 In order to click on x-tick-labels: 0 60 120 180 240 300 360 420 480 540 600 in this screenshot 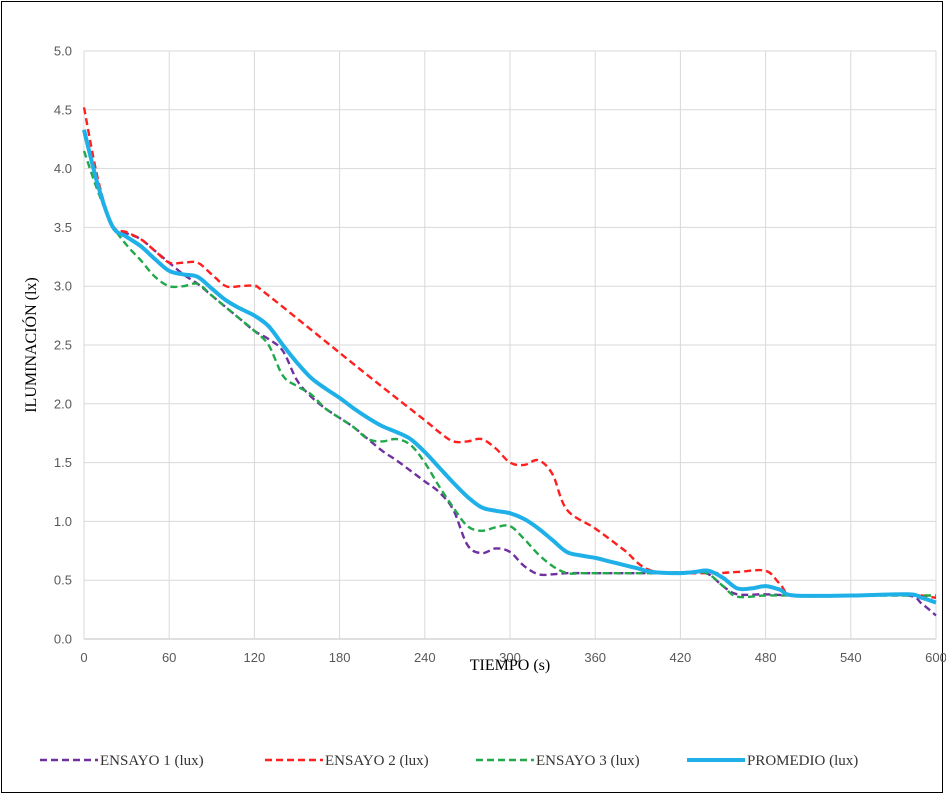, I will do `click(513, 657)`.